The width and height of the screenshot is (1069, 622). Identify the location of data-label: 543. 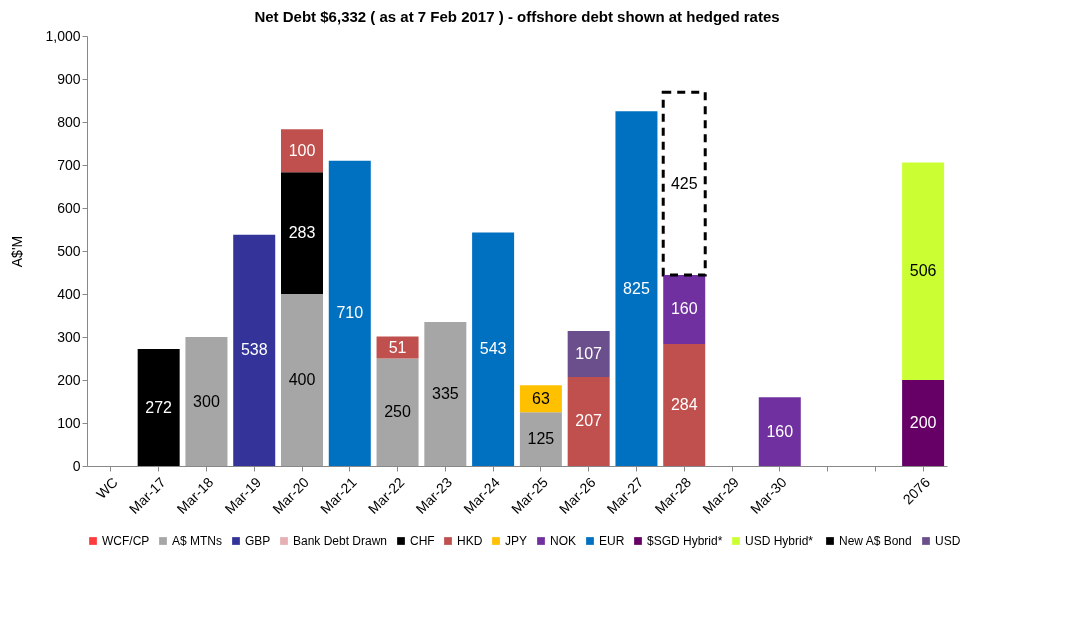
(493, 349).